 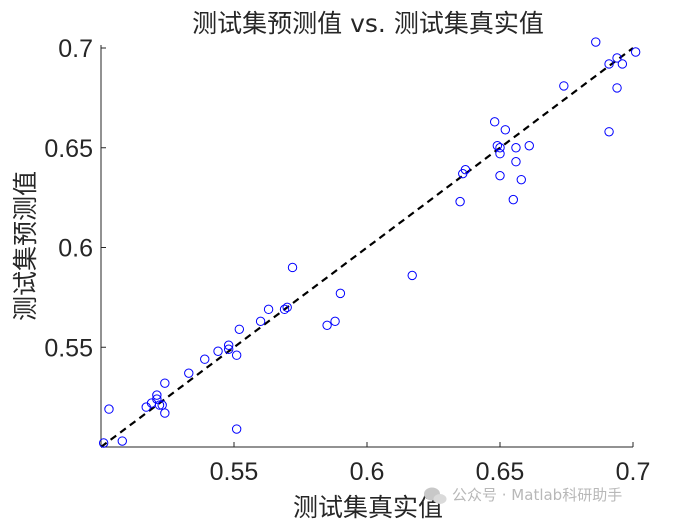 What do you see at coordinates (500, 472) in the screenshot?
I see `x-tick-label: 0.65` at bounding box center [500, 472].